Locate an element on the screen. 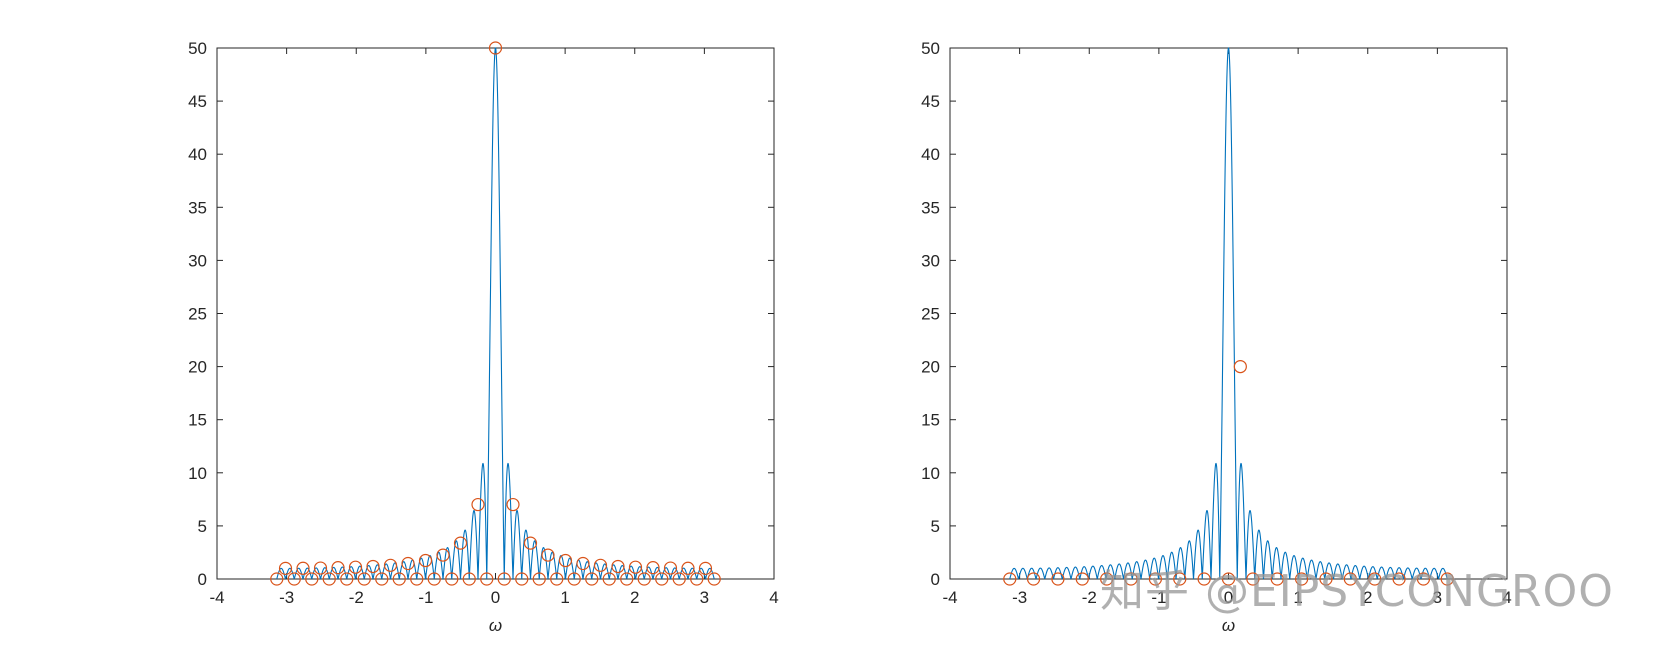  x-tick-label: 4 is located at coordinates (1506, 597).